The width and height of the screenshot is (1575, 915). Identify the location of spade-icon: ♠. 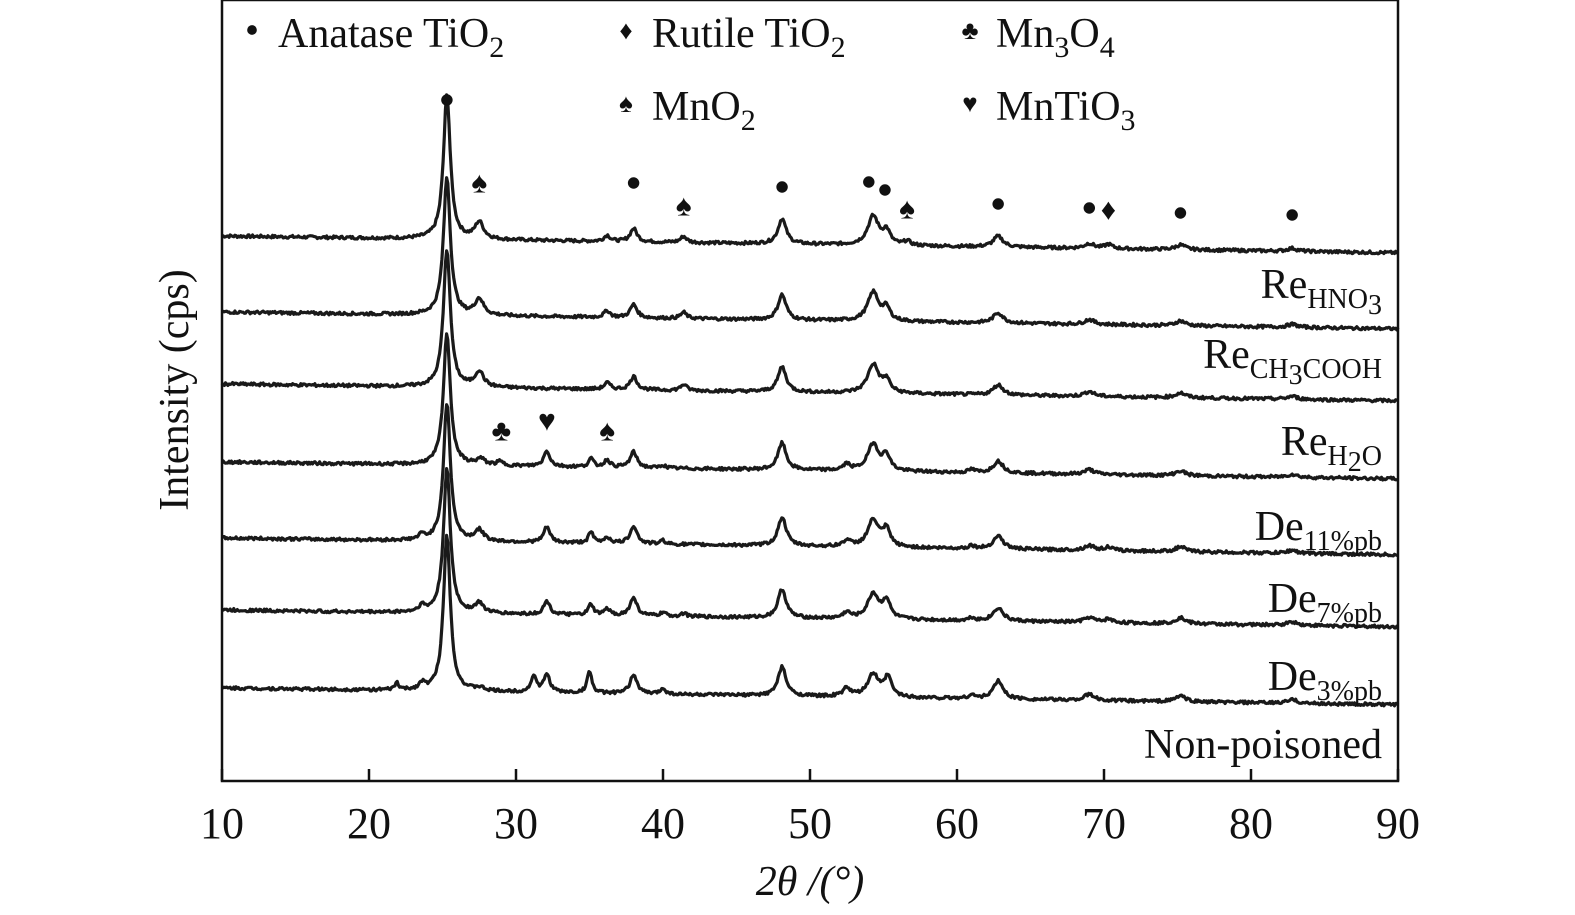
(626, 103).